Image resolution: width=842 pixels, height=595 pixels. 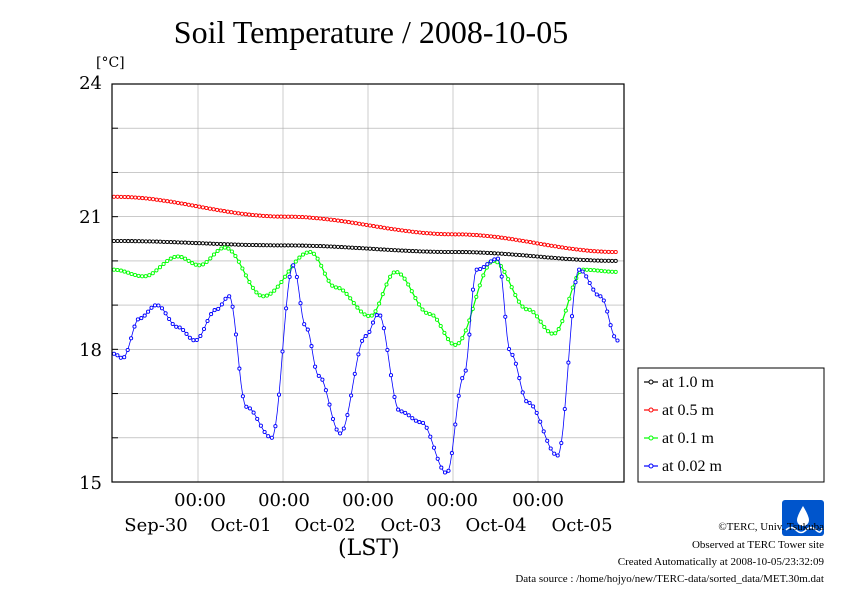 What do you see at coordinates (364, 224) in the screenshot?
I see `series-markers` at bounding box center [364, 224].